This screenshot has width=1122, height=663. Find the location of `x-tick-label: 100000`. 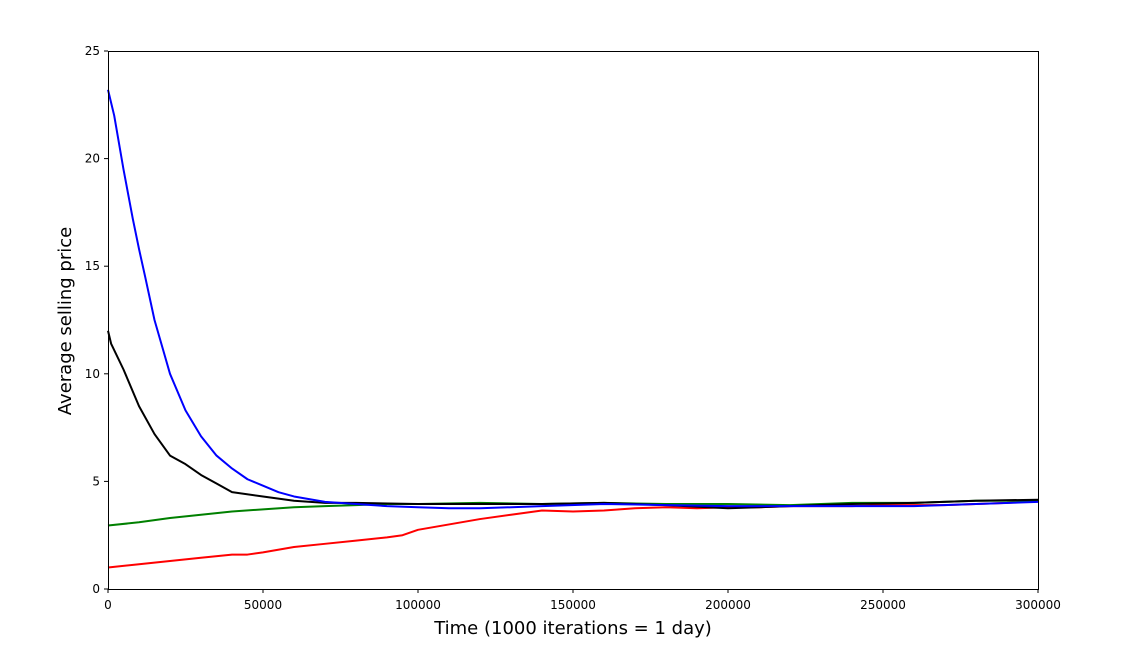

x-tick-label: 100000 is located at coordinates (418, 605).